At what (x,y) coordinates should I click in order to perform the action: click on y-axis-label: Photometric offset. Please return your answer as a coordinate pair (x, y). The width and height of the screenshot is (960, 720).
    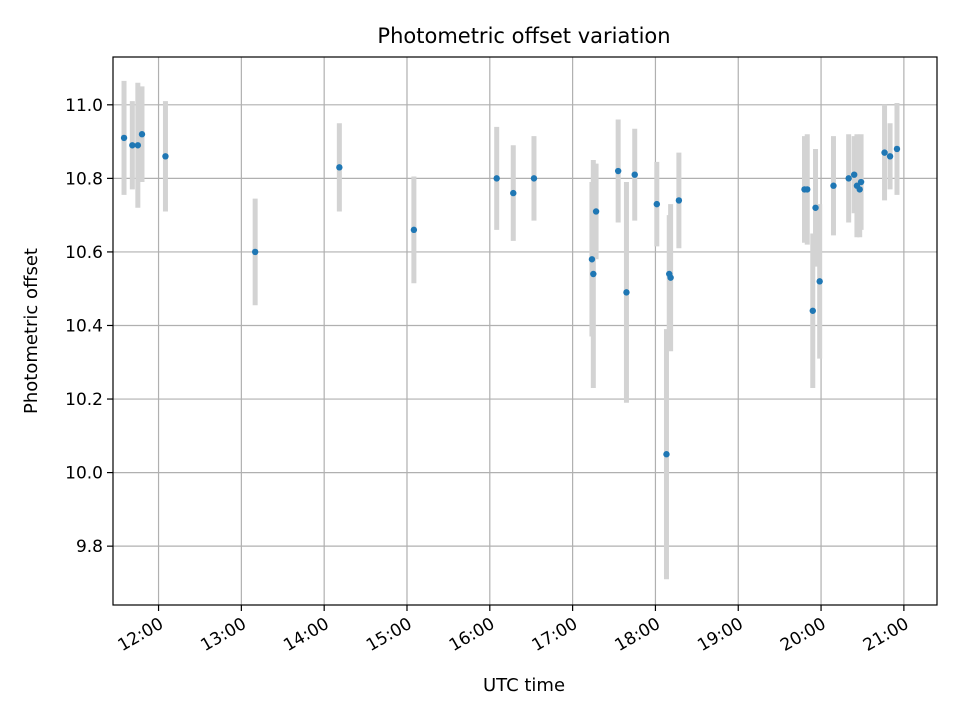
    Looking at the image, I should click on (31, 331).